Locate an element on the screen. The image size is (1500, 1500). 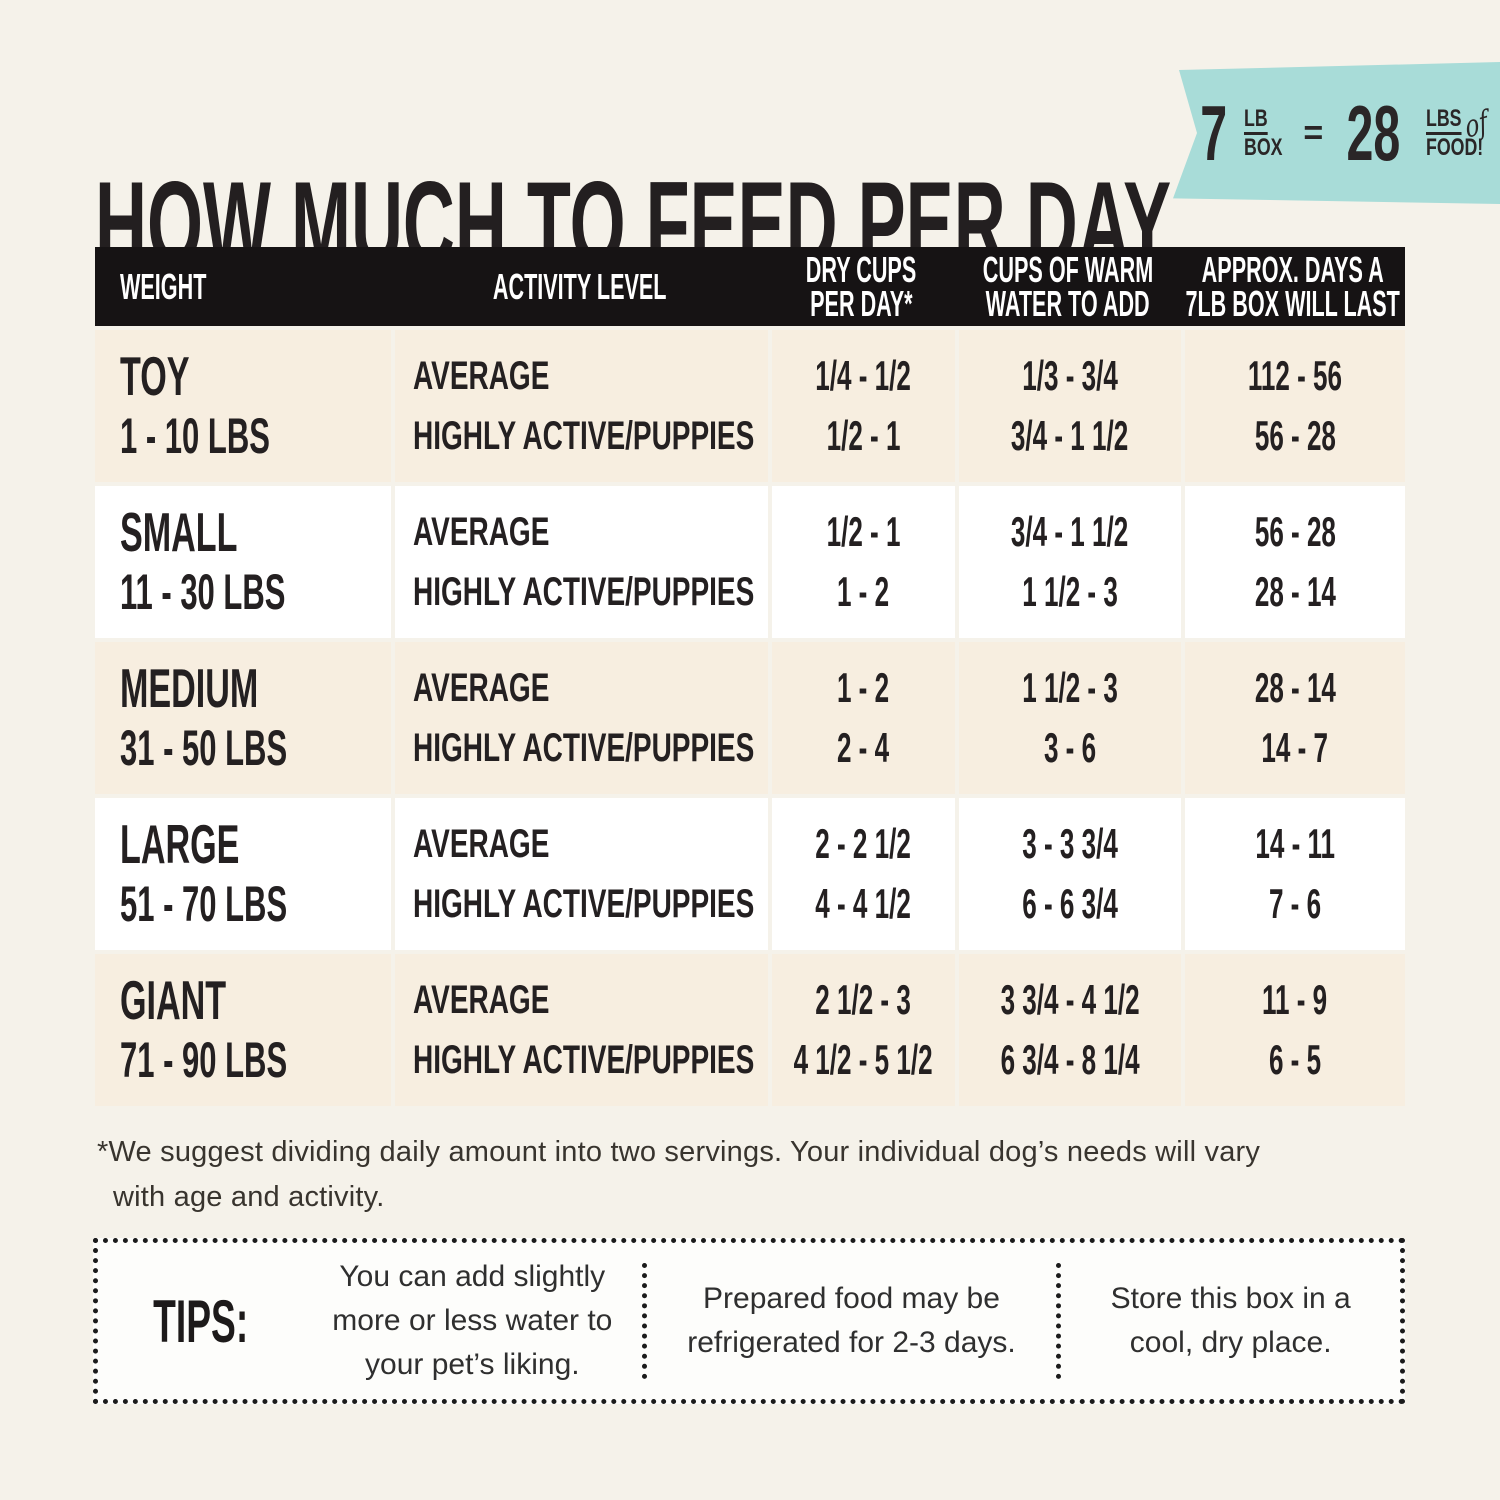
weight-cell: MEDIUM 31 - 50 LBS is located at coordinates (243, 718).